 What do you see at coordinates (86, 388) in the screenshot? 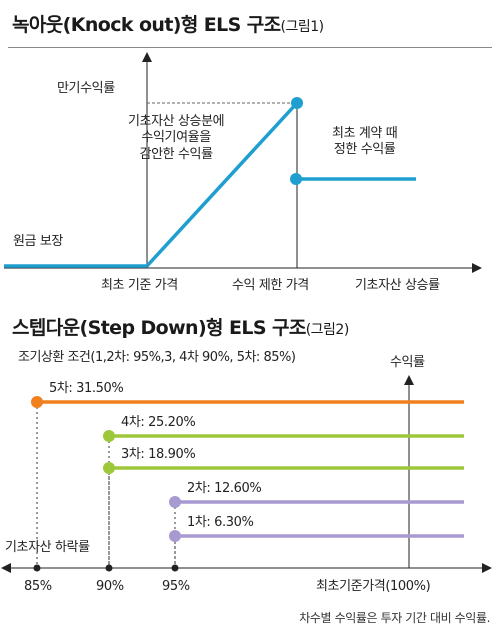
I see `fig2-return-label: 5차: 31.50%` at bounding box center [86, 388].